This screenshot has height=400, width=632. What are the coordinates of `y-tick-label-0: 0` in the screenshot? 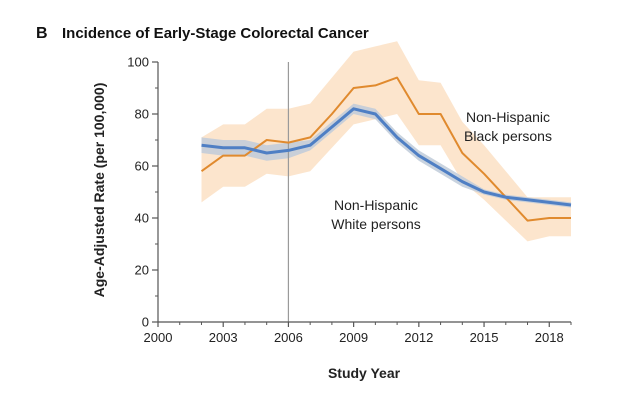 It's located at (145, 322).